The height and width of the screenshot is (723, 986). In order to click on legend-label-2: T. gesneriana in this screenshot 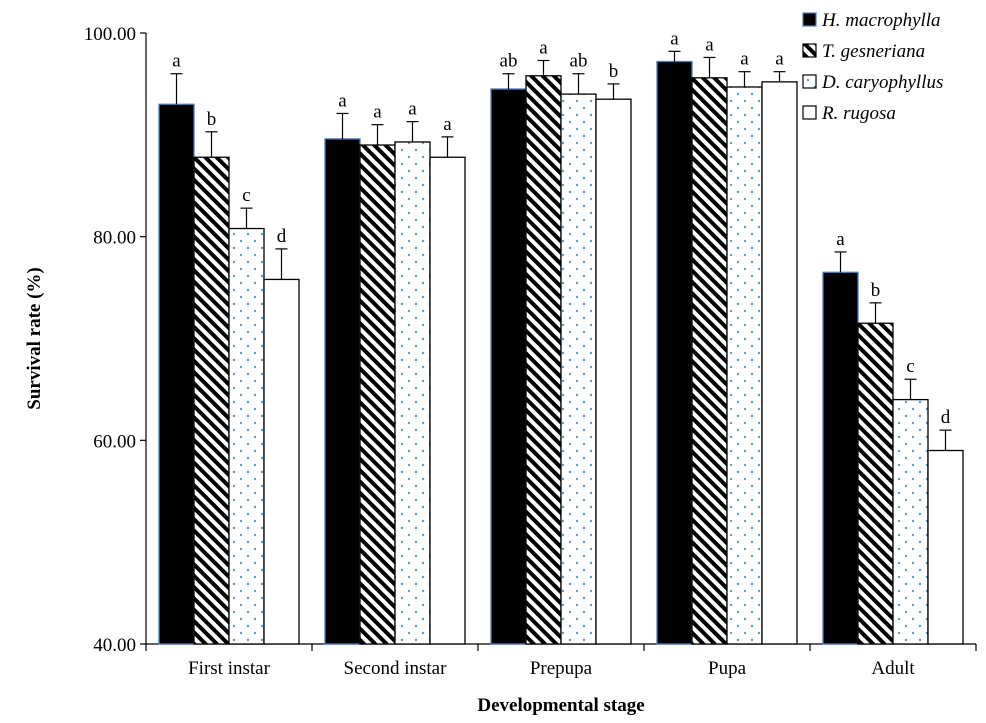, I will do `click(873, 51)`.